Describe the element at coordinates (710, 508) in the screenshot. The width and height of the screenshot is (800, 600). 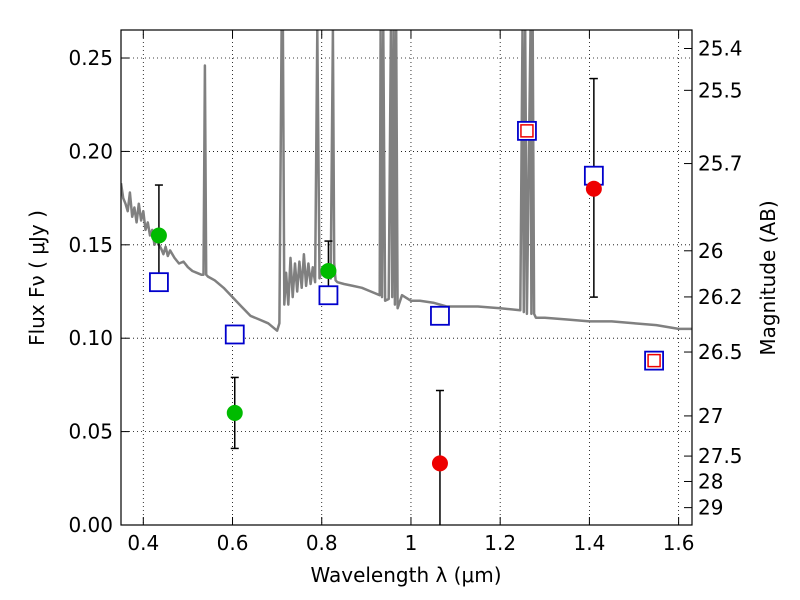
I see `right-tick-label: 29` at that location.